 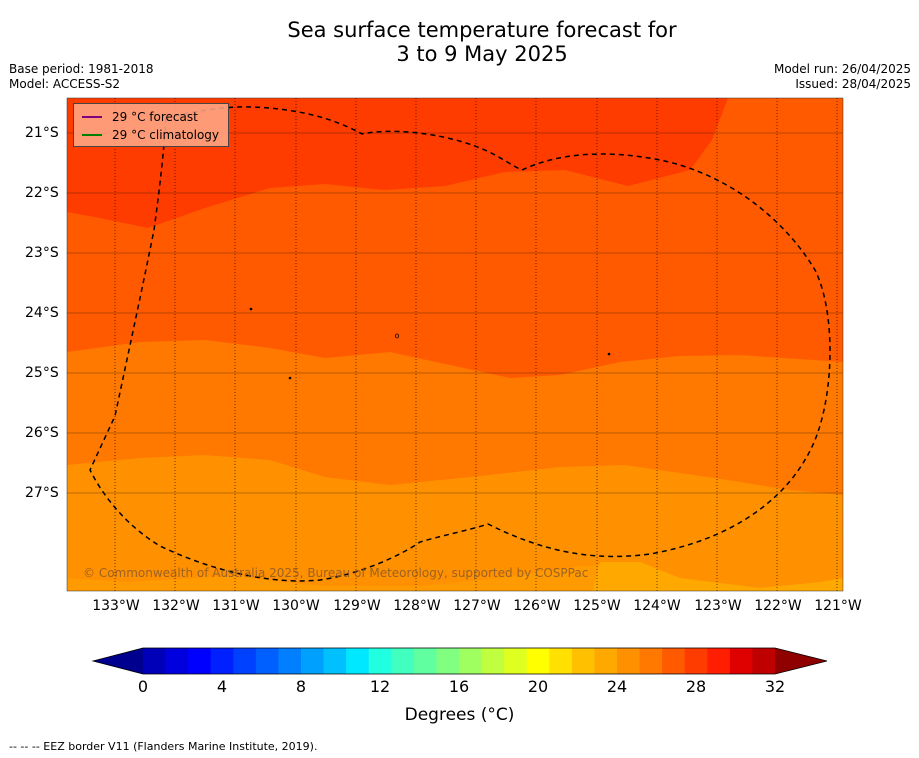 What do you see at coordinates (42, 313) in the screenshot?
I see `lat-label: 24°S` at bounding box center [42, 313].